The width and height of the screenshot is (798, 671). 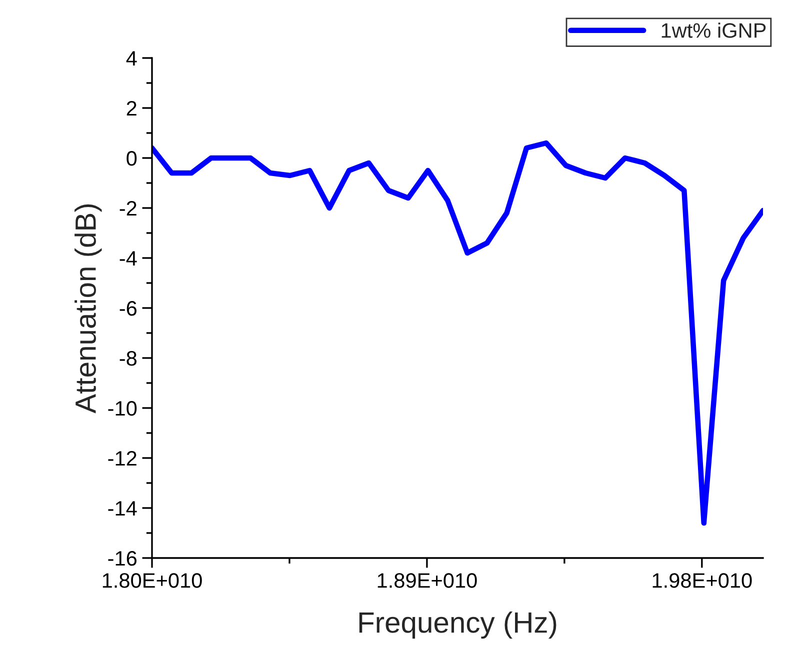 I want to click on y-tick-label: 2, so click(x=131, y=108).